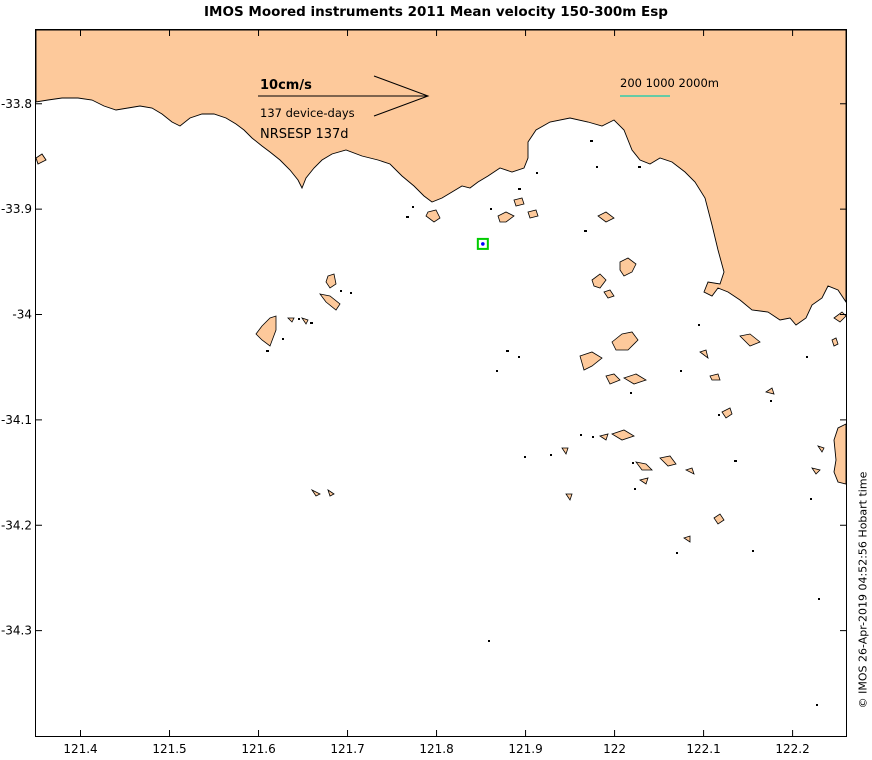 The width and height of the screenshot is (872, 760). Describe the element at coordinates (80, 749) in the screenshot. I see `x-tick-label: 121.4` at that location.